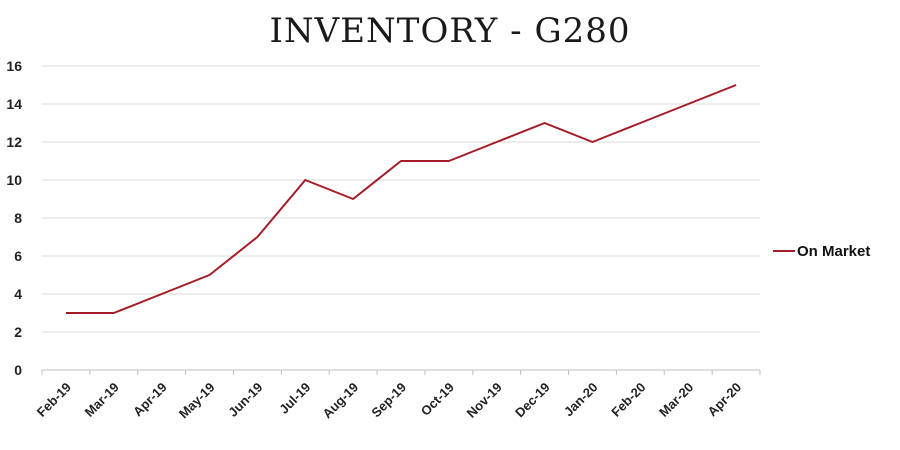 This screenshot has width=900, height=450. Describe the element at coordinates (628, 400) in the screenshot. I see `x-tick-label: Feb-20` at that location.